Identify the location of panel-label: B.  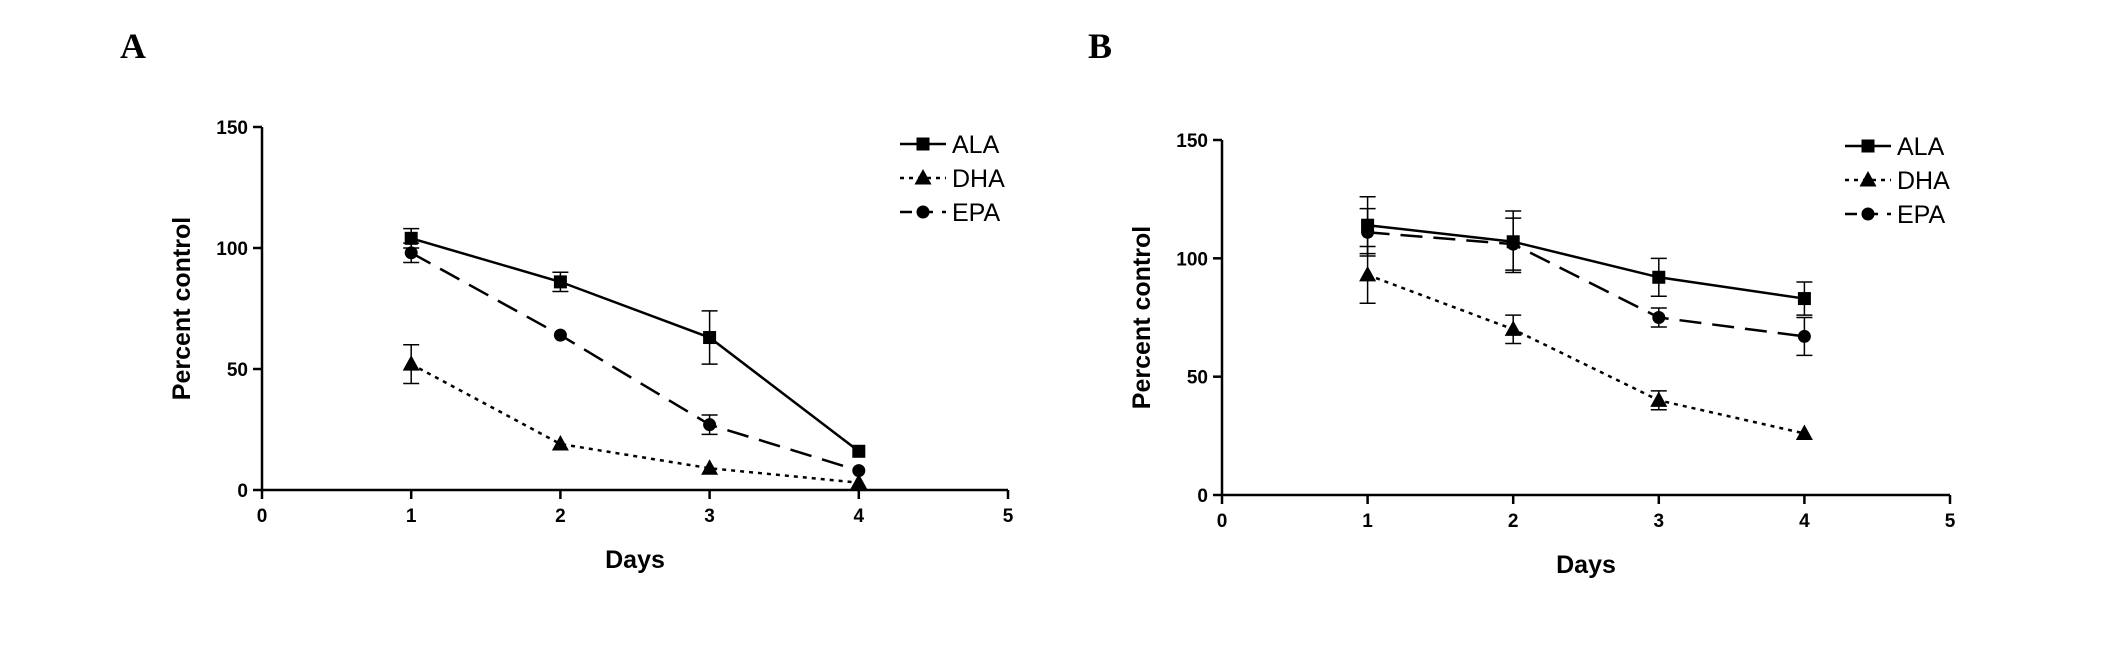
(1100, 46).